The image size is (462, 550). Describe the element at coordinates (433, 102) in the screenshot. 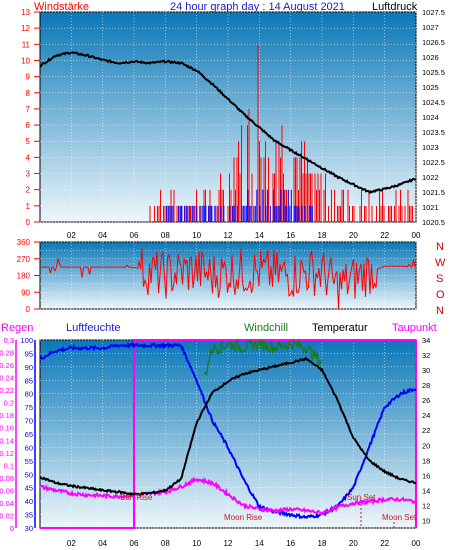

I see `right-tick-label: 1024.5` at that location.